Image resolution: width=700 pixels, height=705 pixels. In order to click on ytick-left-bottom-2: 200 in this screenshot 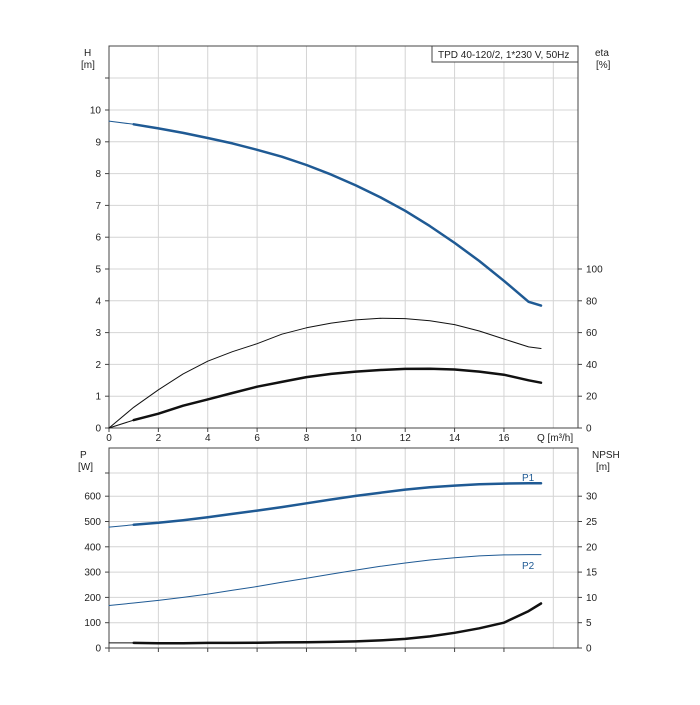, I will do `click(92, 598)`.